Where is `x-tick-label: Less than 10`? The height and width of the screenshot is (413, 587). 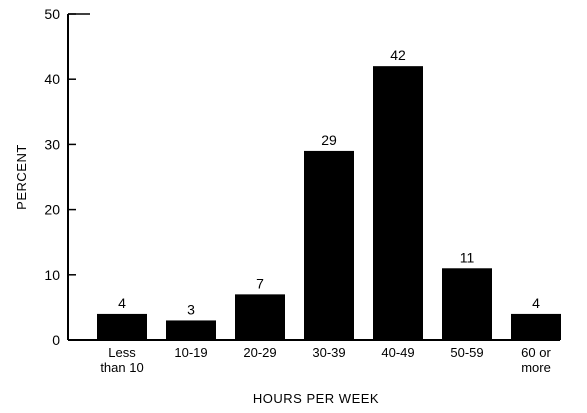
x-tick-label: Less than 10 is located at coordinates (121, 360).